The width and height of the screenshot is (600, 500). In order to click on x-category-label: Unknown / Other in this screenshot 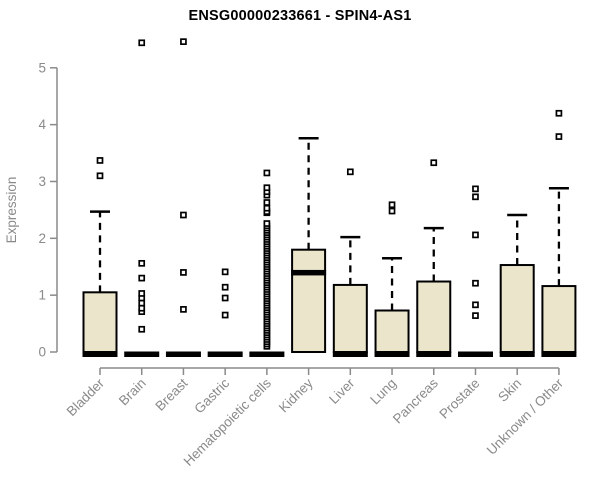, I will do `click(525, 416)`.